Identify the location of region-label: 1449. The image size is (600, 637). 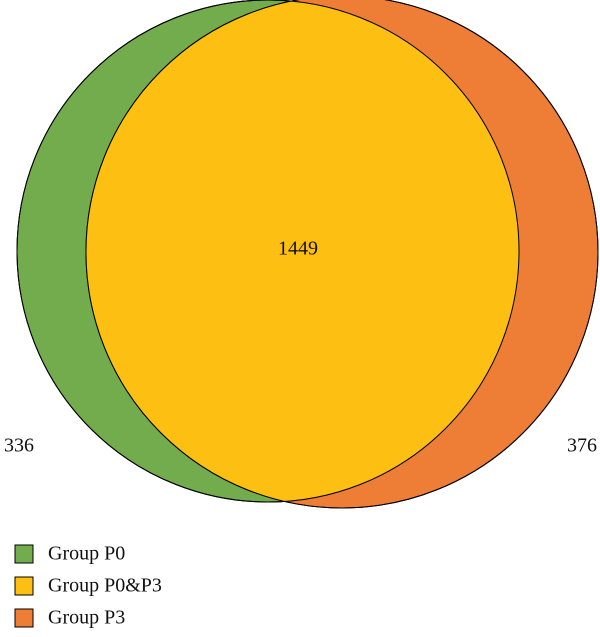
(298, 249).